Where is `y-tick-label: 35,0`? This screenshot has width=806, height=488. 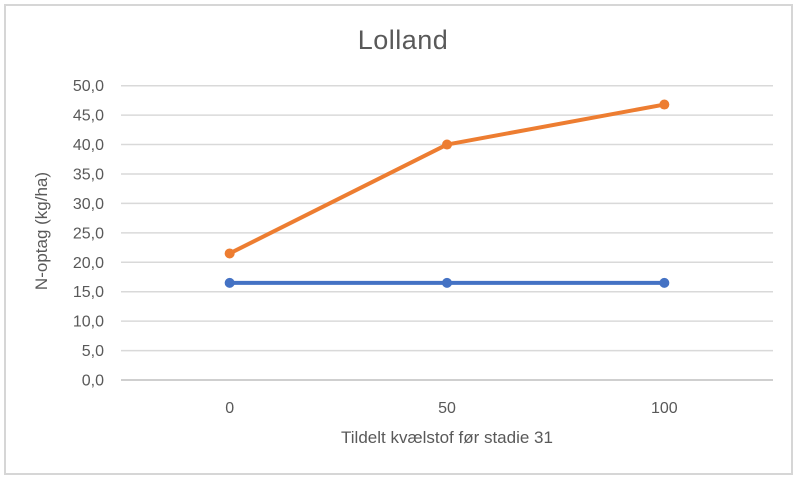
y-tick-label: 35,0 is located at coordinates (88, 174).